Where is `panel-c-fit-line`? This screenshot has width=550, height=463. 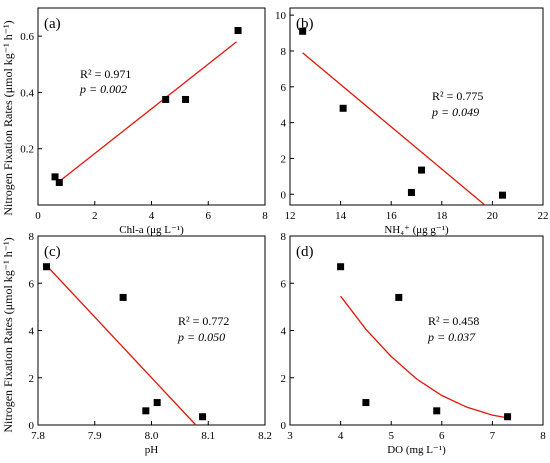
panel-c-fit-line is located at coordinates (121, 345).